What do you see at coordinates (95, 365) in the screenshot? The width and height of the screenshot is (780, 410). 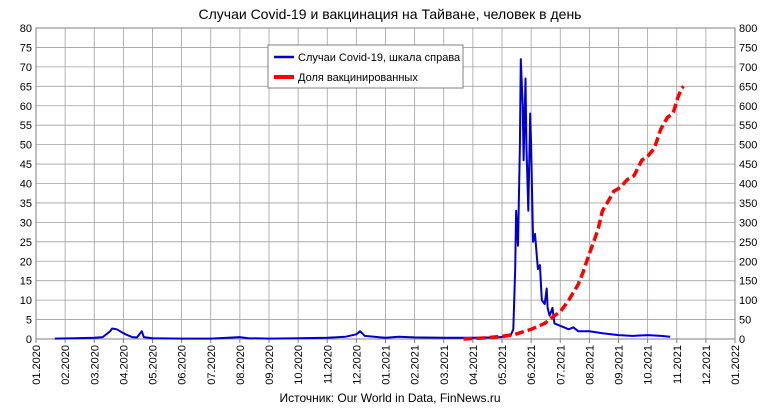 I see `x-tick-label: 03.2020` at bounding box center [95, 365].